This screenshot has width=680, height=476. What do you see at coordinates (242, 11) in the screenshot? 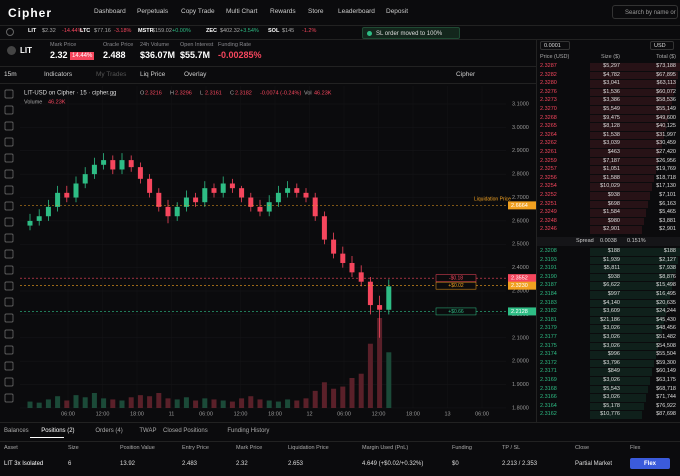
I see `nav-item: Multi Chart` at bounding box center [242, 11].